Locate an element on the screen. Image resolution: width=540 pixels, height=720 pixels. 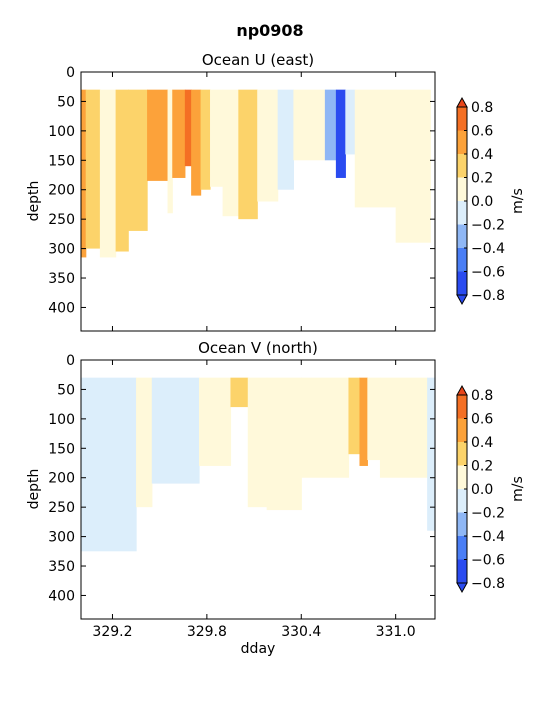
figure-title: np0908 is located at coordinates (269, 30).